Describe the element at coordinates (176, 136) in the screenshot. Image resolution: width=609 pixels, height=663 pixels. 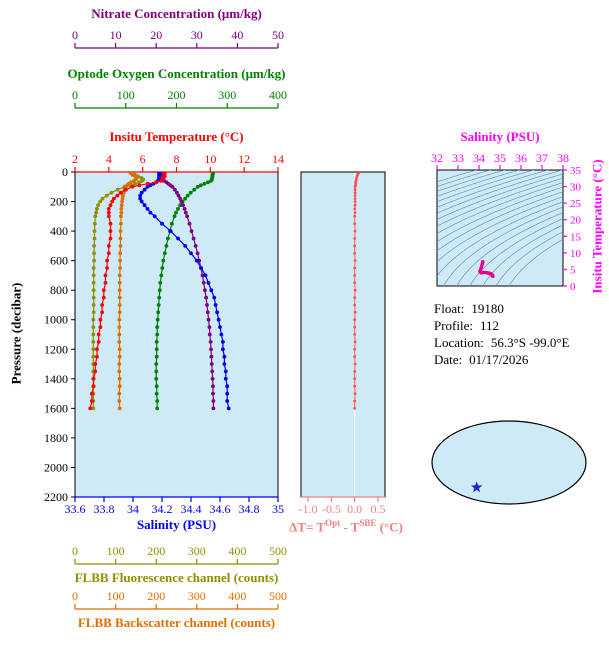
I see `temperature-axis-title: Insitu Temperature (°C)` at that location.